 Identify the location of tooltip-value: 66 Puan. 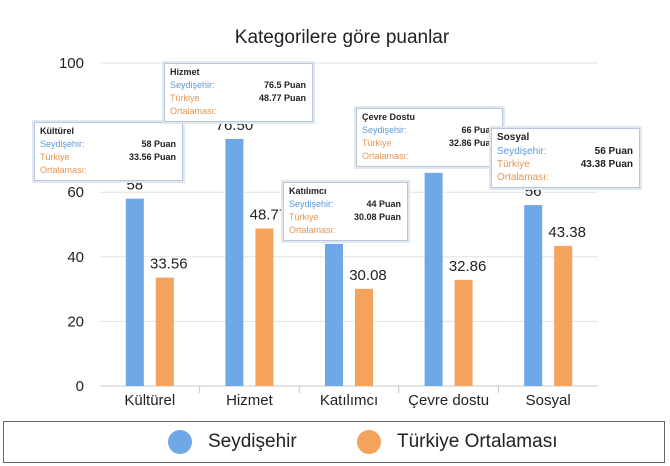
(478, 130).